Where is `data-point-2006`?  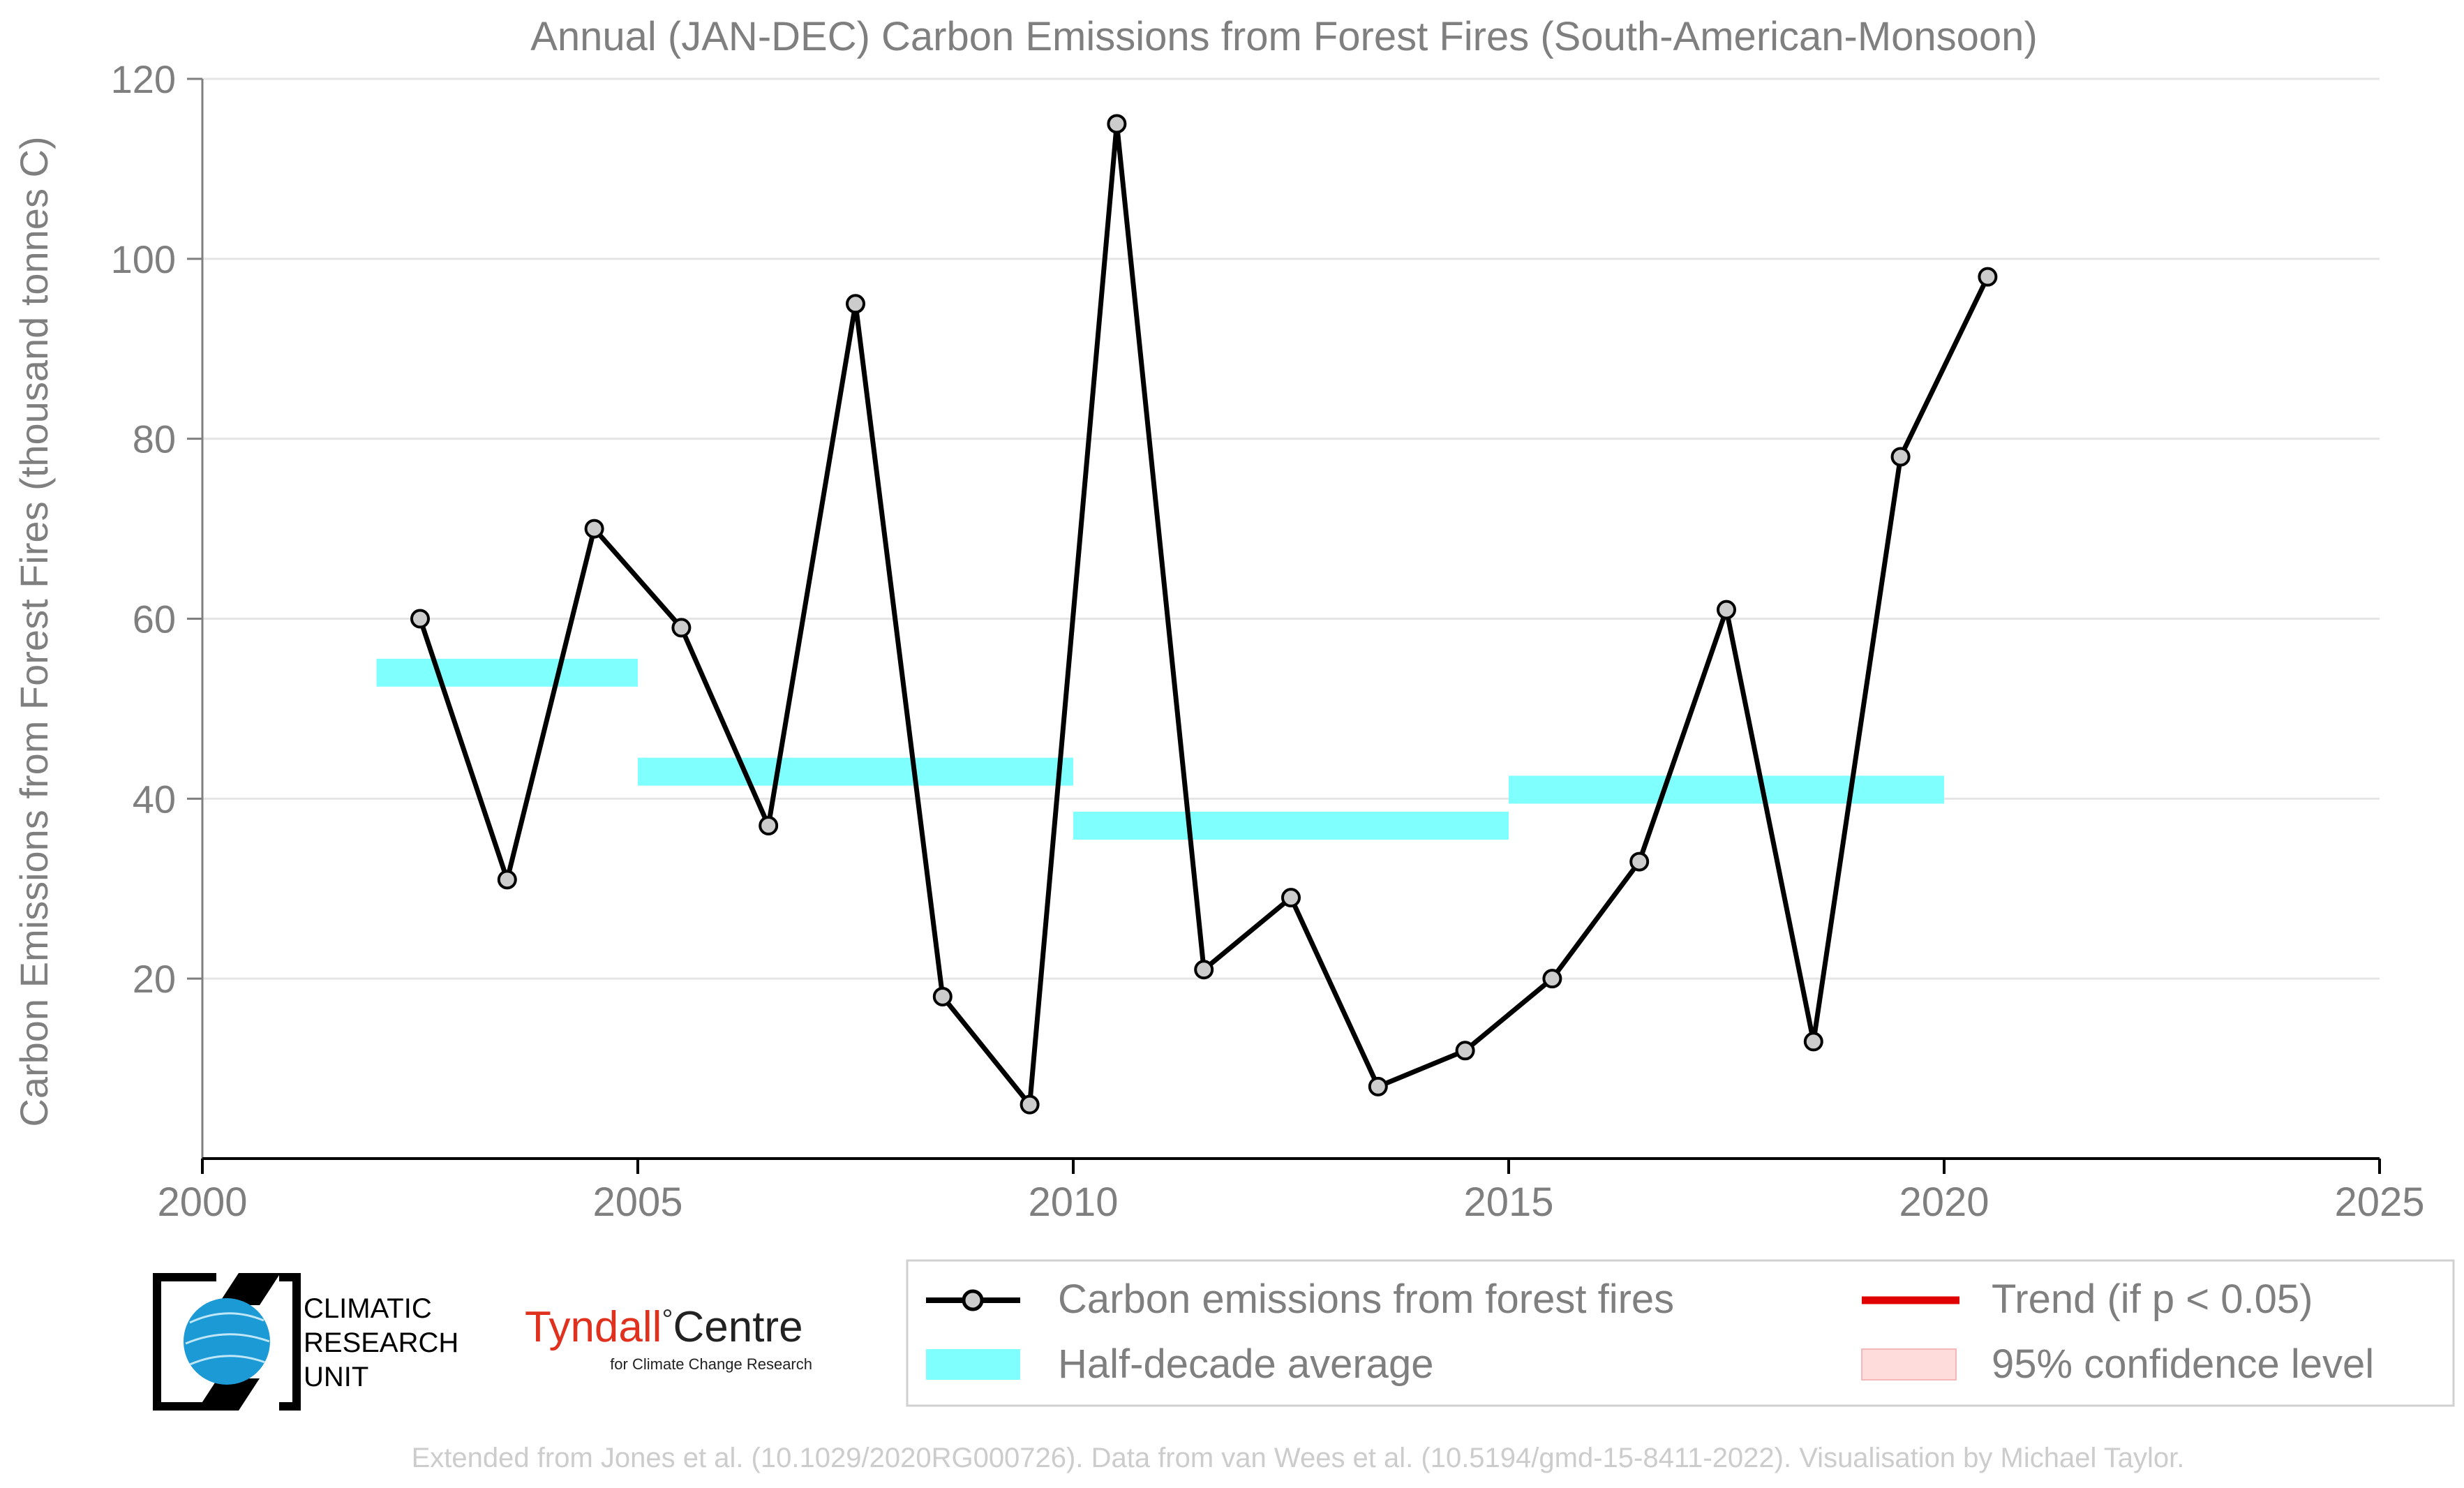 data-point-2006 is located at coordinates (769, 826).